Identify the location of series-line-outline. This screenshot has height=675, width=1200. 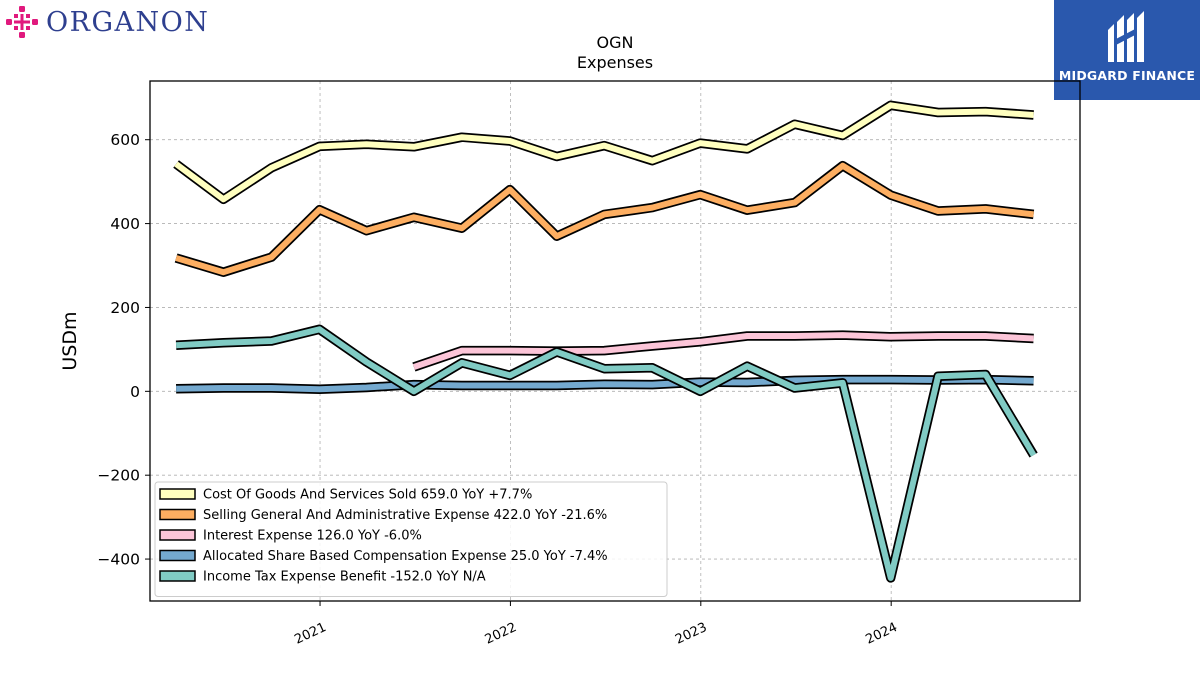
(604, 218).